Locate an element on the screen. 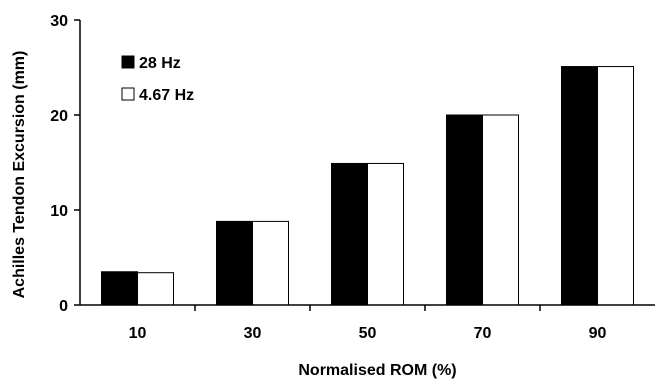 This screenshot has width=672, height=388. x-tick-label: 30 is located at coordinates (253, 333).